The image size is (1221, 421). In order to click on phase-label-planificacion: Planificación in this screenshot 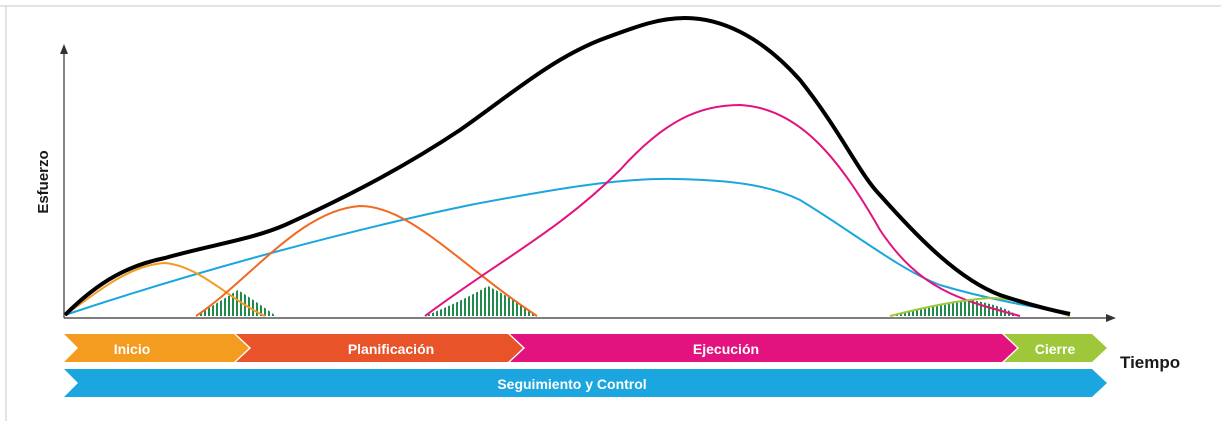, I will do `click(391, 349)`.